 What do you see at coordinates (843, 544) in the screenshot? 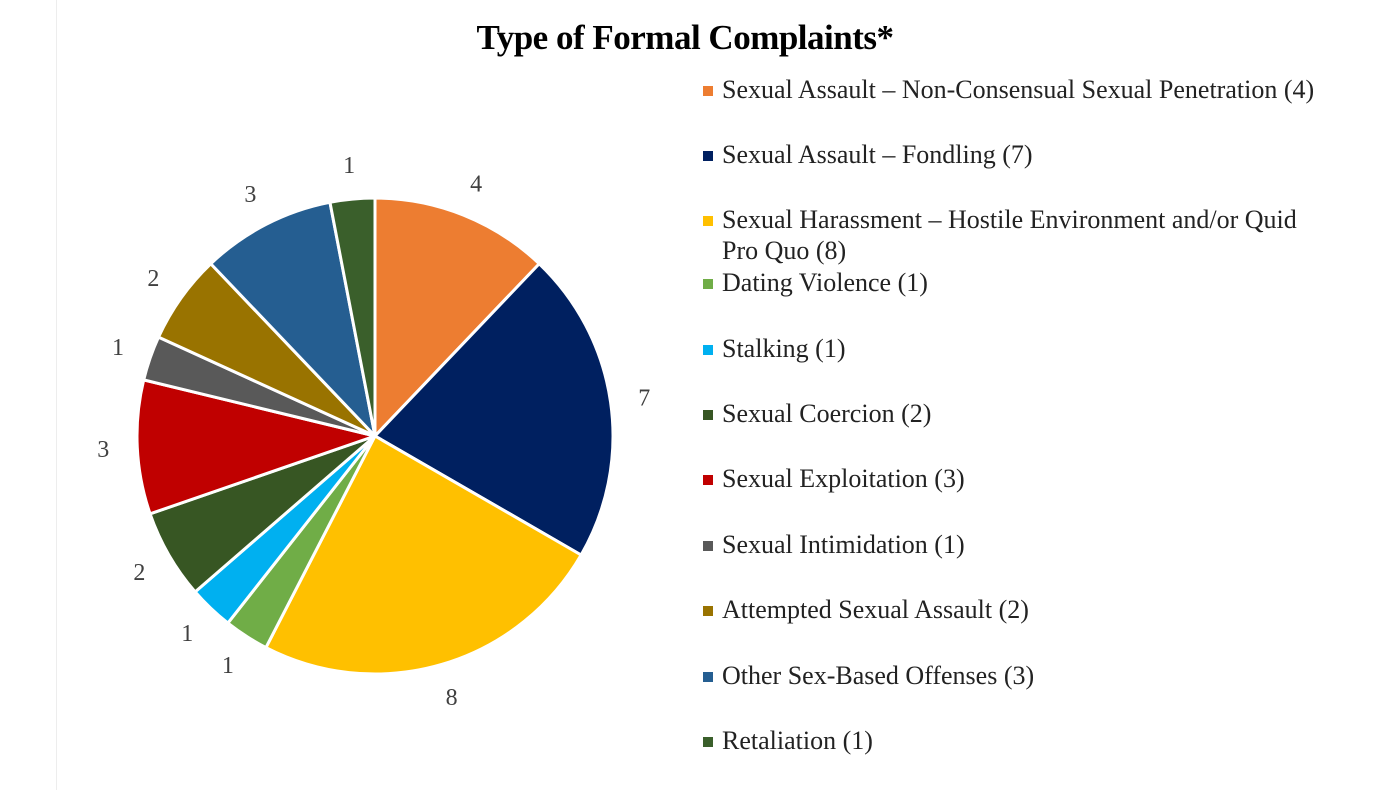
I see `legend-label: Sexual Intimidation (1)` at bounding box center [843, 544].